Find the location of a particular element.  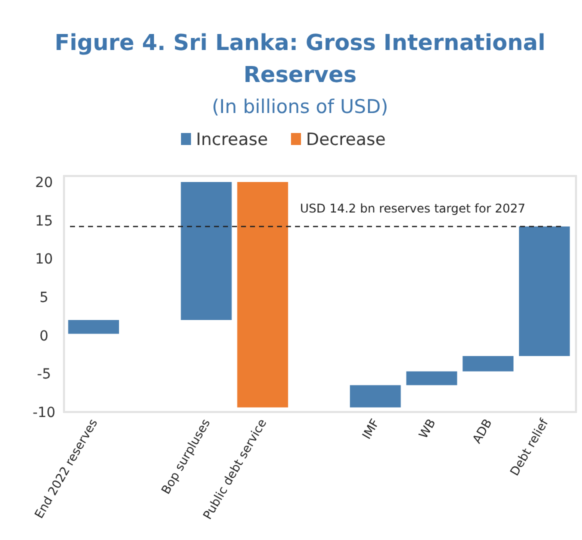

legend-label: Increase is located at coordinates (232, 140).